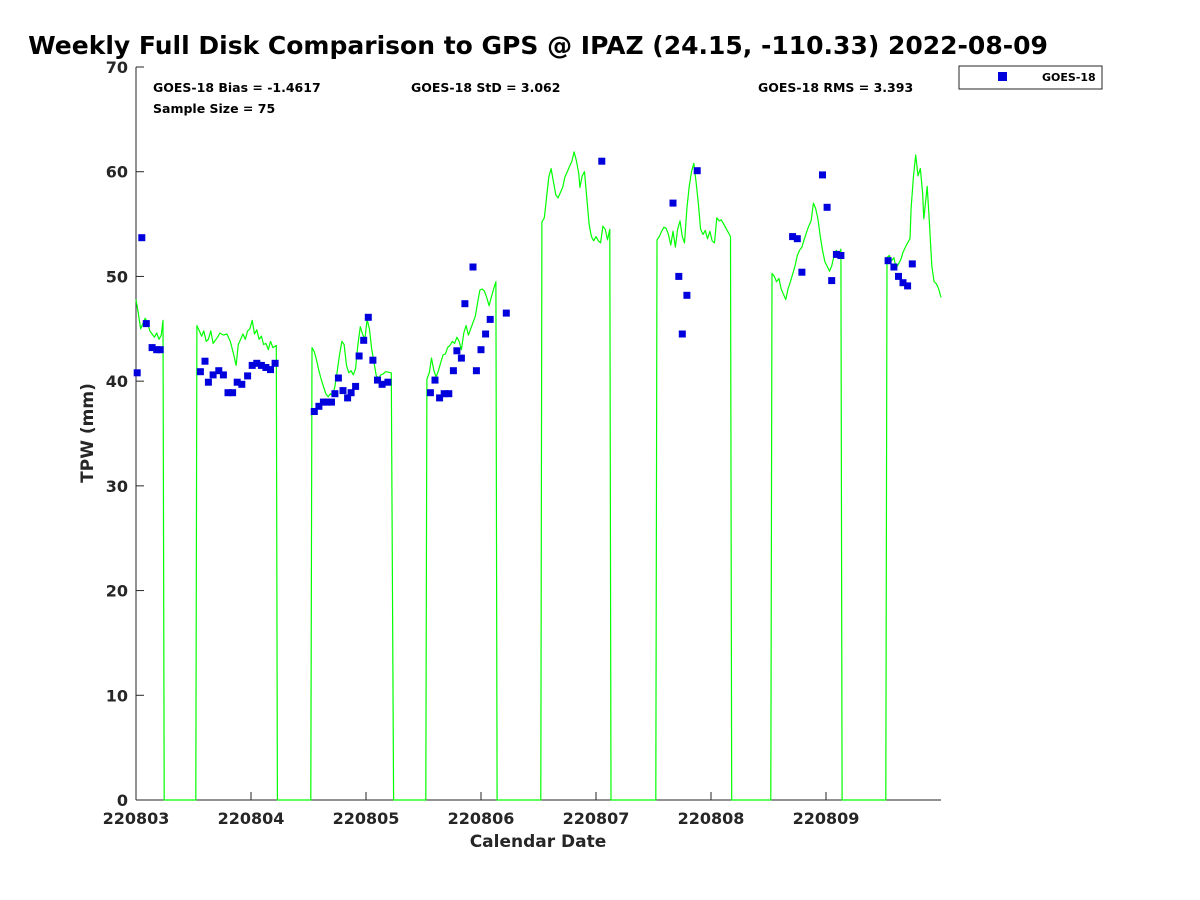 Image resolution: width=1200 pixels, height=900 pixels. What do you see at coordinates (117, 486) in the screenshot?
I see `y-tick-label: 30` at bounding box center [117, 486].